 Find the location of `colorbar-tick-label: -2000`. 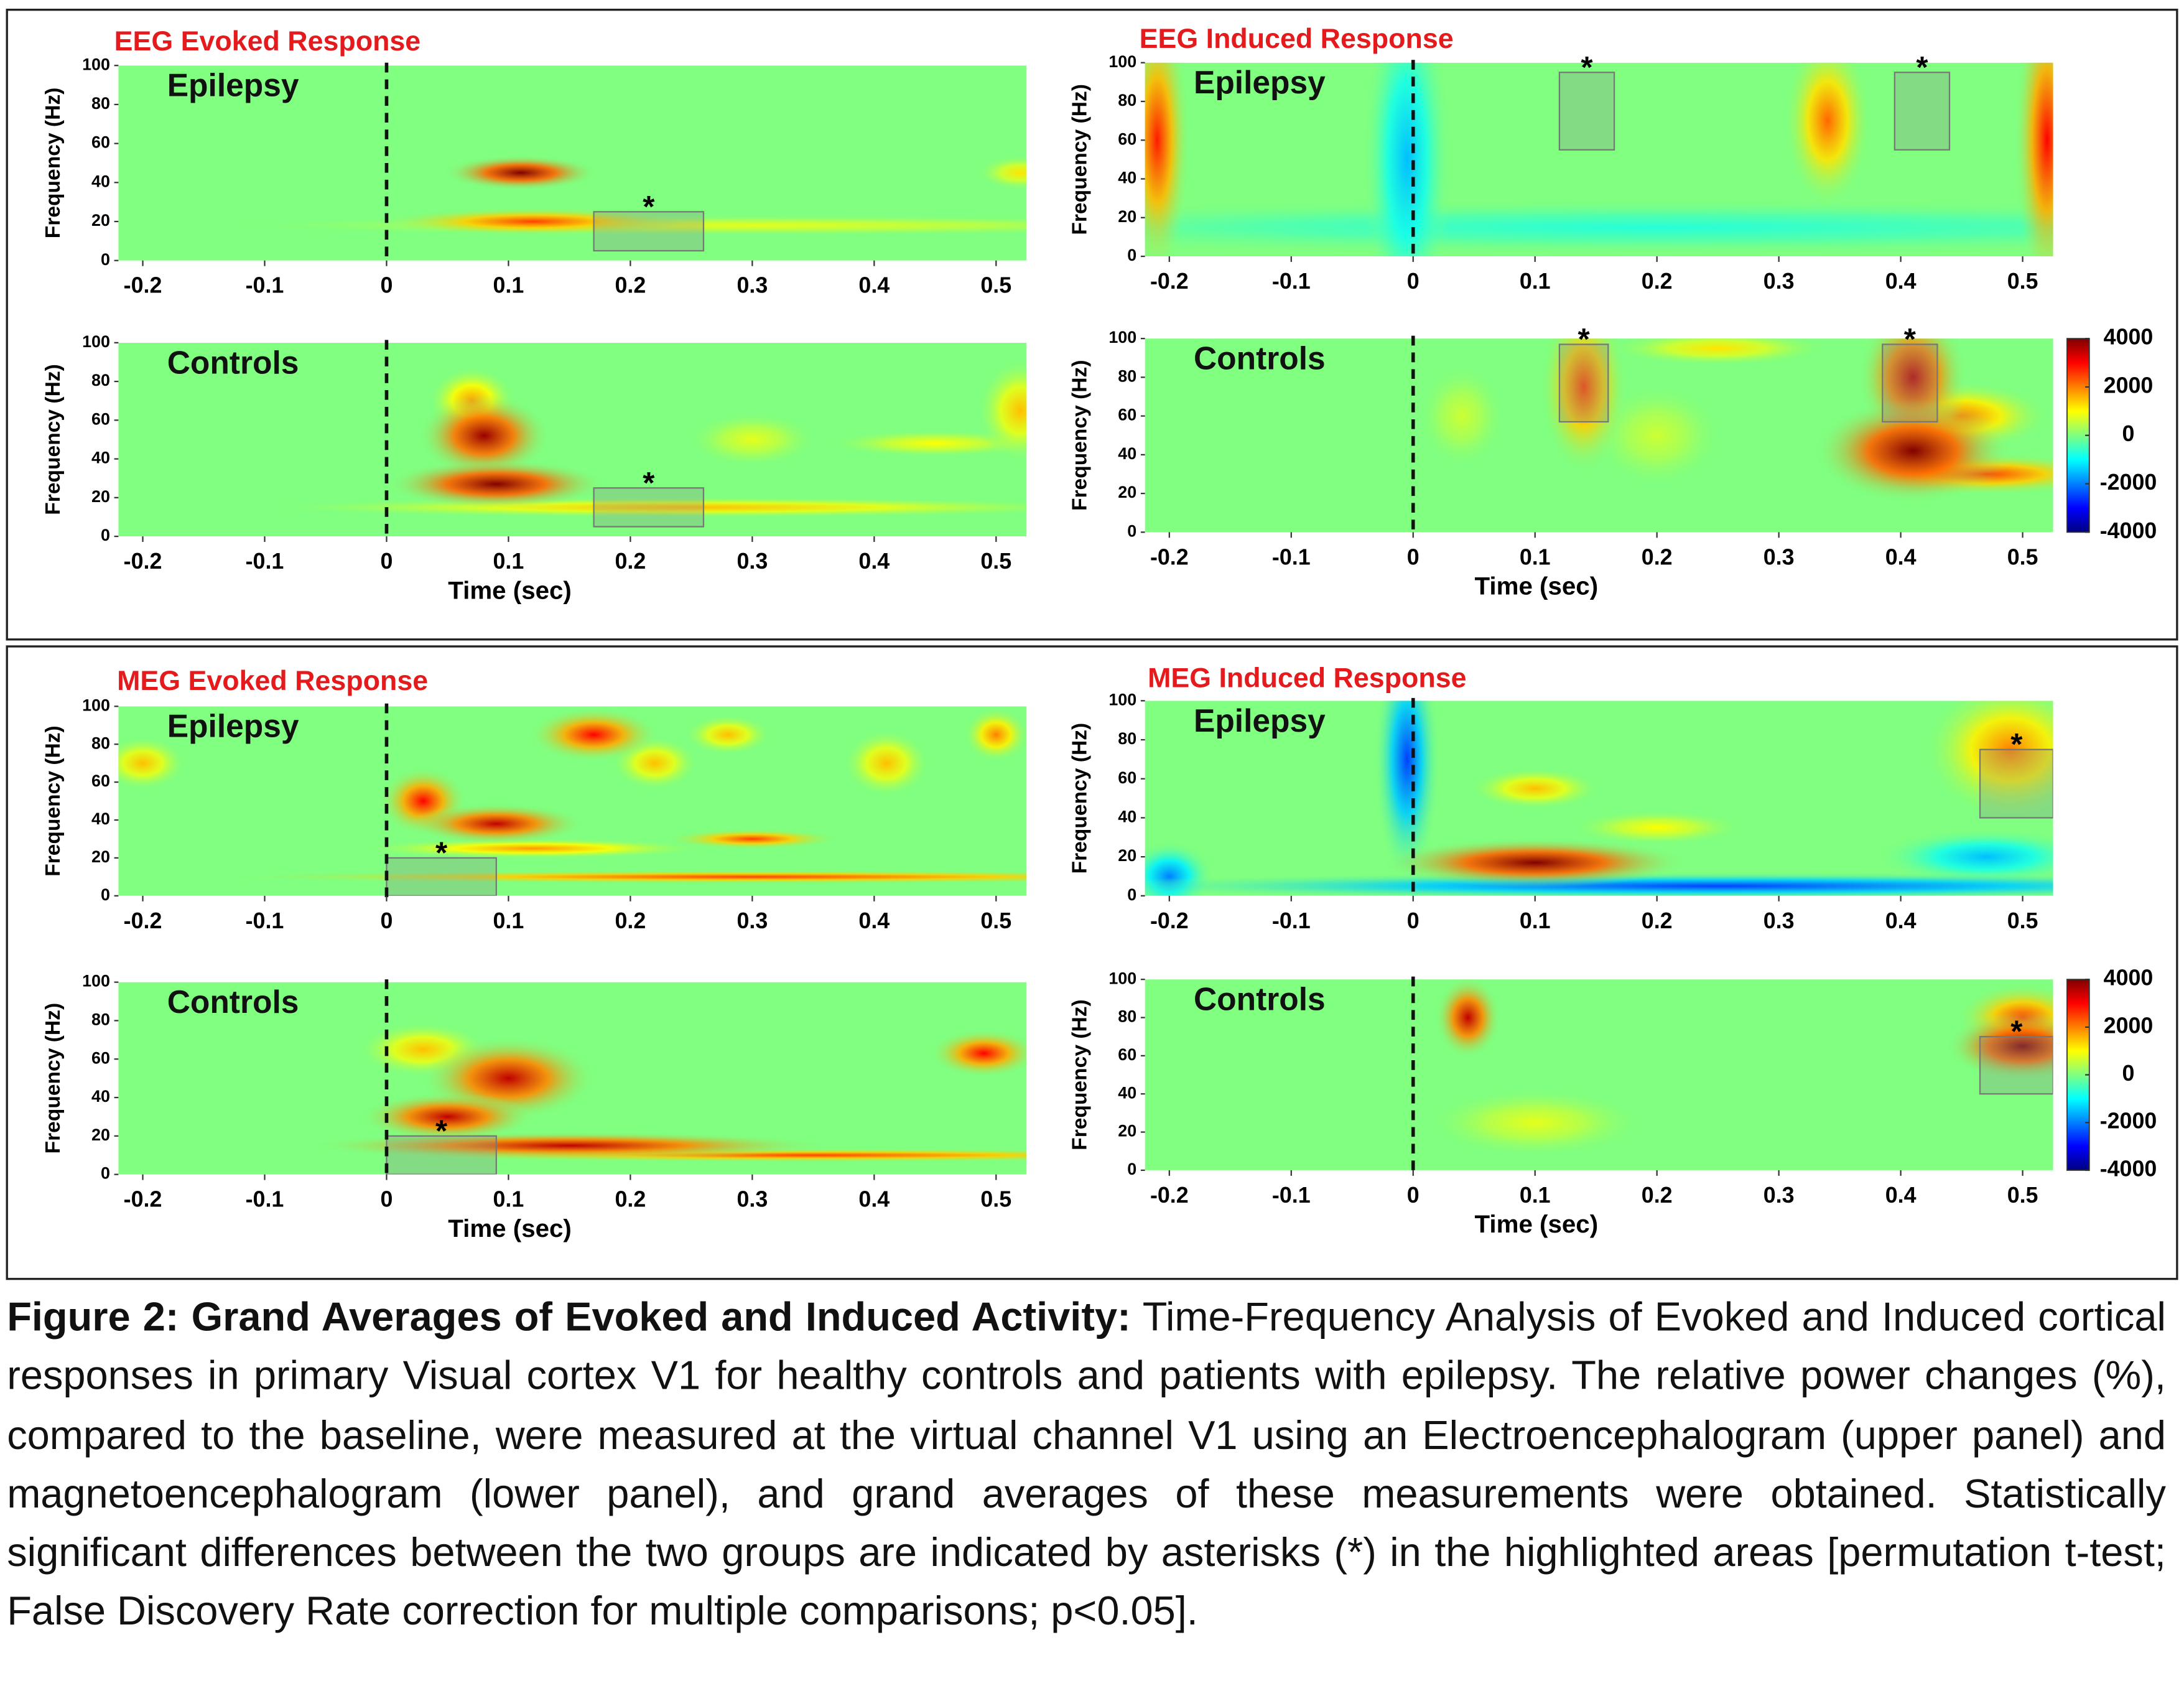

colorbar-tick-label: -2000 is located at coordinates (2128, 482).